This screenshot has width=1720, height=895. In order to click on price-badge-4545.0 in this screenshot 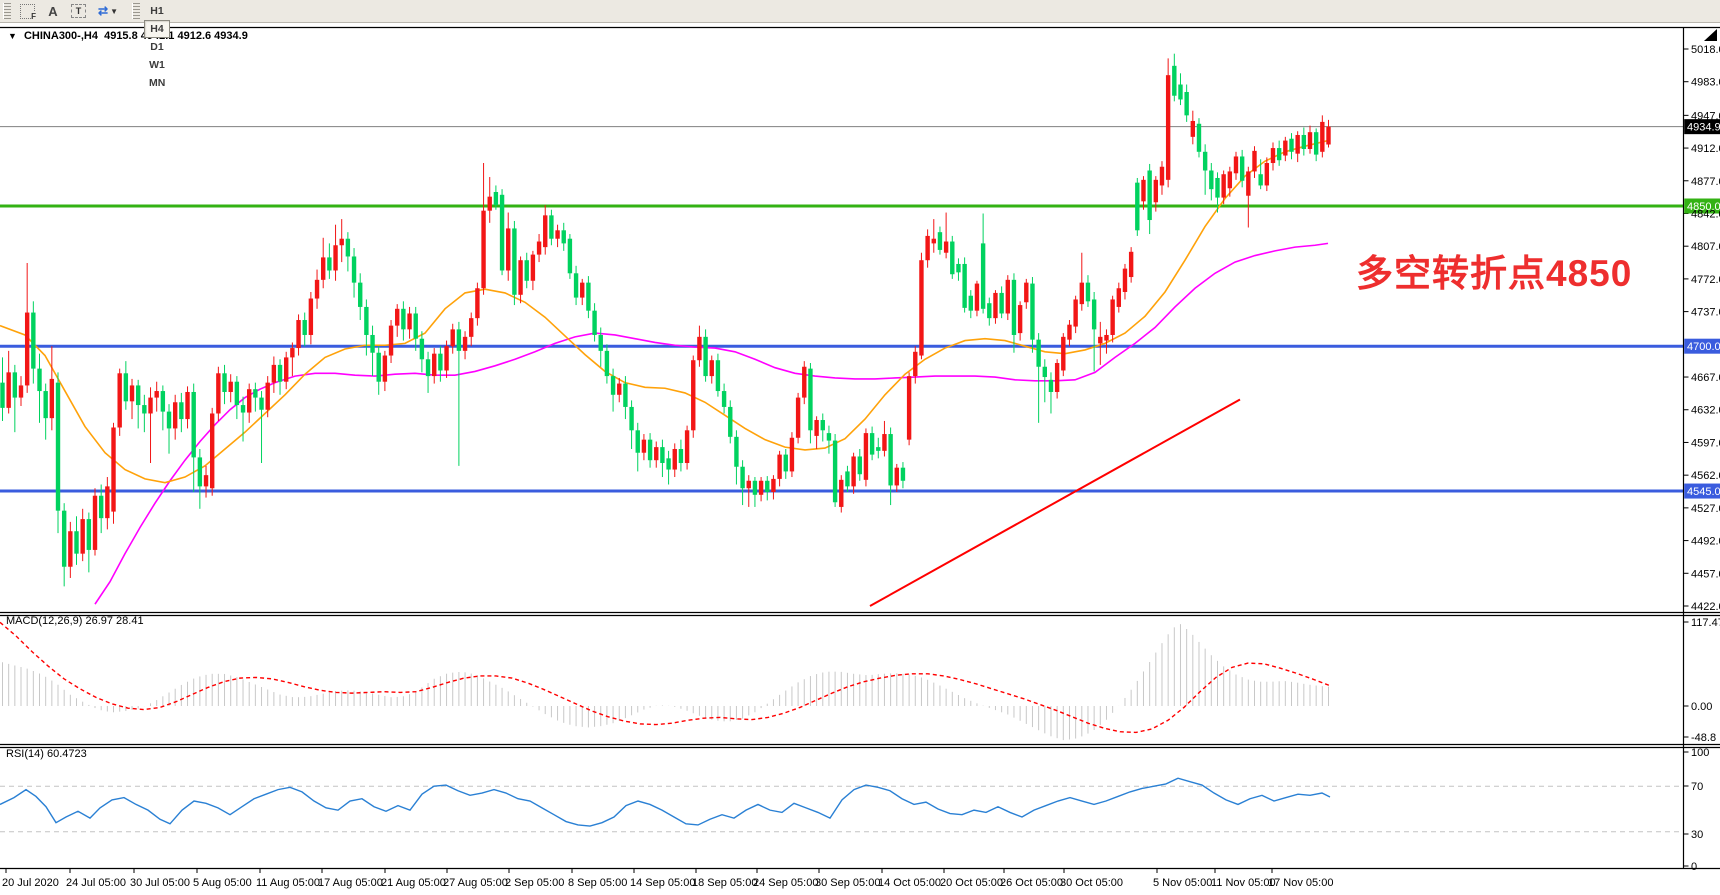, I will do `click(1702, 491)`.